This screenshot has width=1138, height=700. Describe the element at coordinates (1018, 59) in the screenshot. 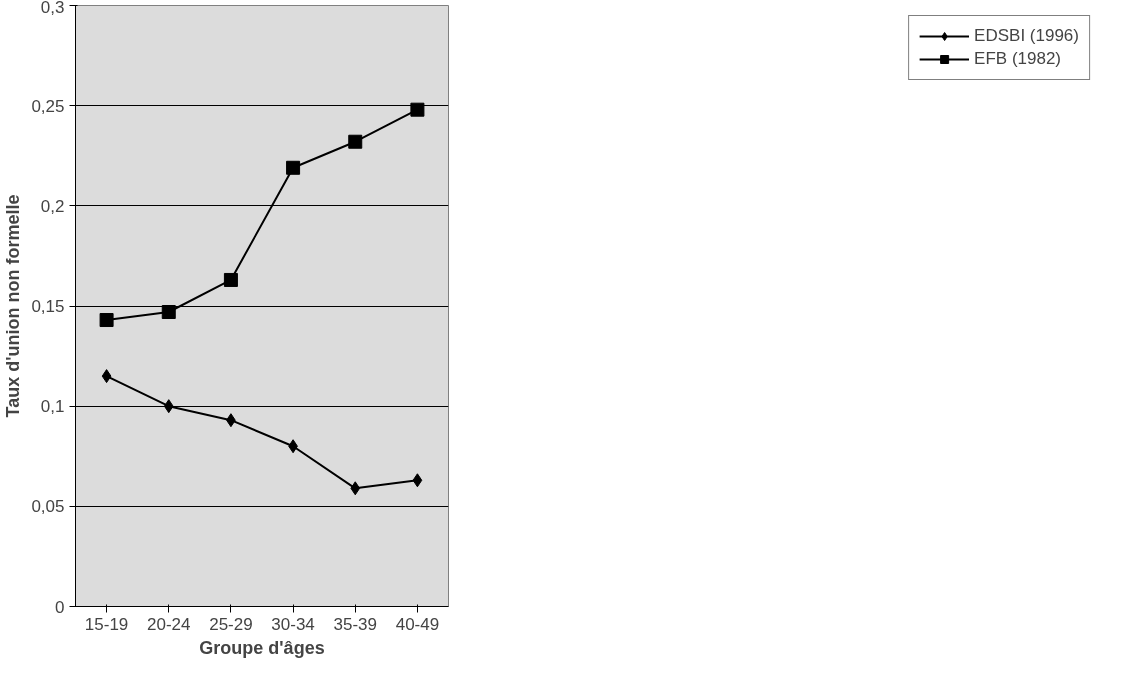

I see `legend-label: EFB (1982)` at that location.